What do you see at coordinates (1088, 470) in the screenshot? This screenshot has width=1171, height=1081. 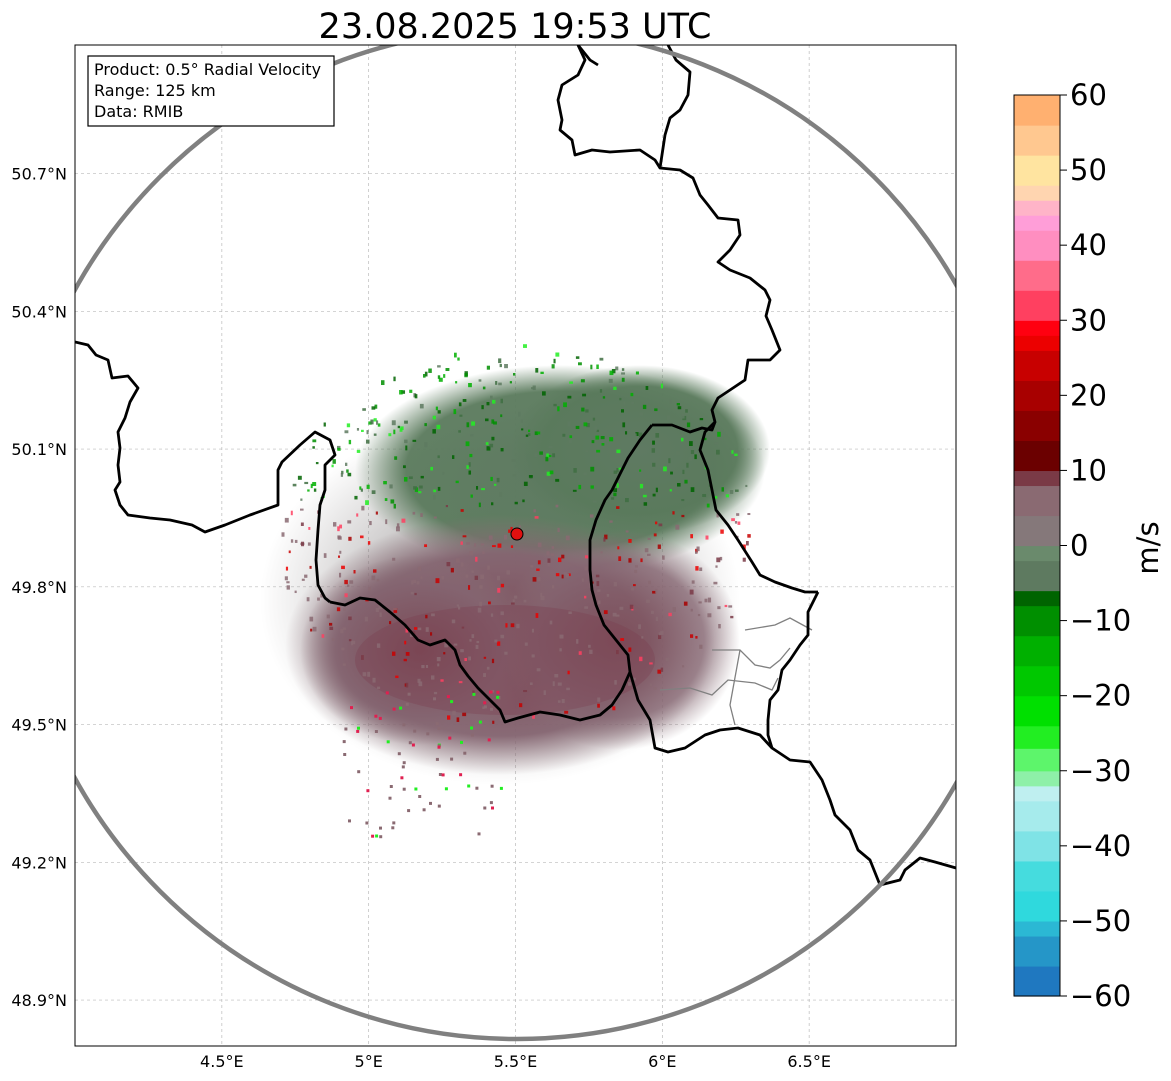 I see `colorbar-tick-label: 10` at bounding box center [1088, 470].